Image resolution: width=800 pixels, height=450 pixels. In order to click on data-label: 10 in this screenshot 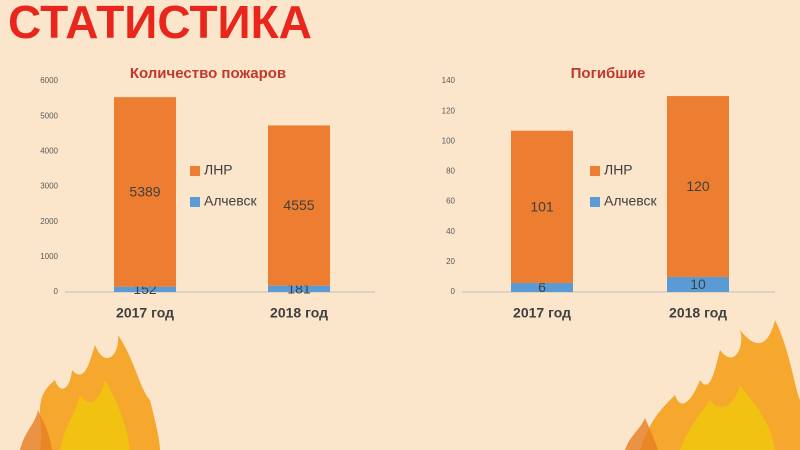, I will do `click(698, 284)`.